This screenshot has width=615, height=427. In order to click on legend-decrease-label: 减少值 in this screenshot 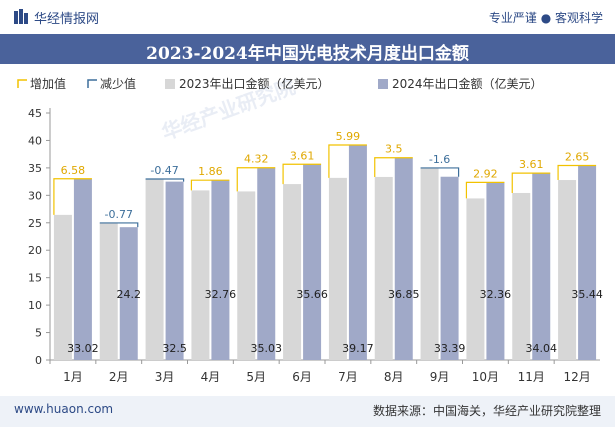, I will do `click(118, 83)`.